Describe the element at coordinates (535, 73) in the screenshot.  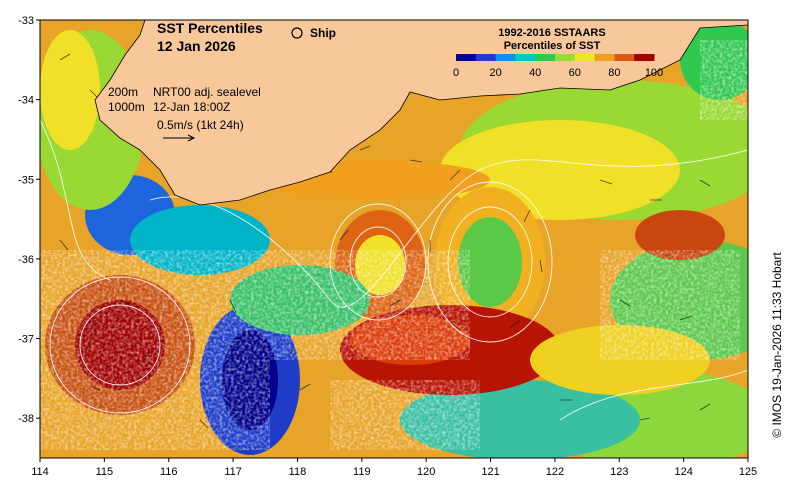
I see `colorbar-tick-label: 40` at that location.